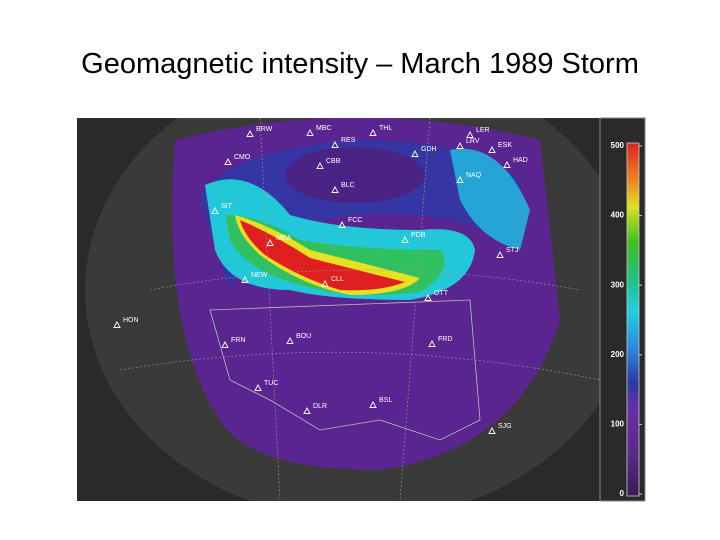  What do you see at coordinates (618, 354) in the screenshot?
I see `colorbar-label: 200` at bounding box center [618, 354].